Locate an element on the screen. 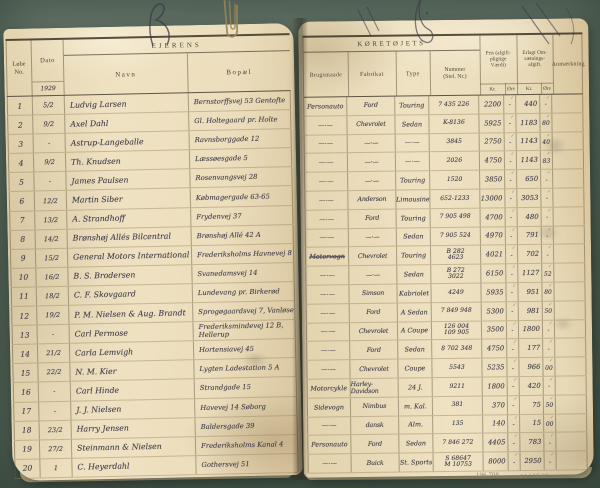 The height and width of the screenshot is (488, 600). owner-name: Th. Knudsen is located at coordinates (128, 161).